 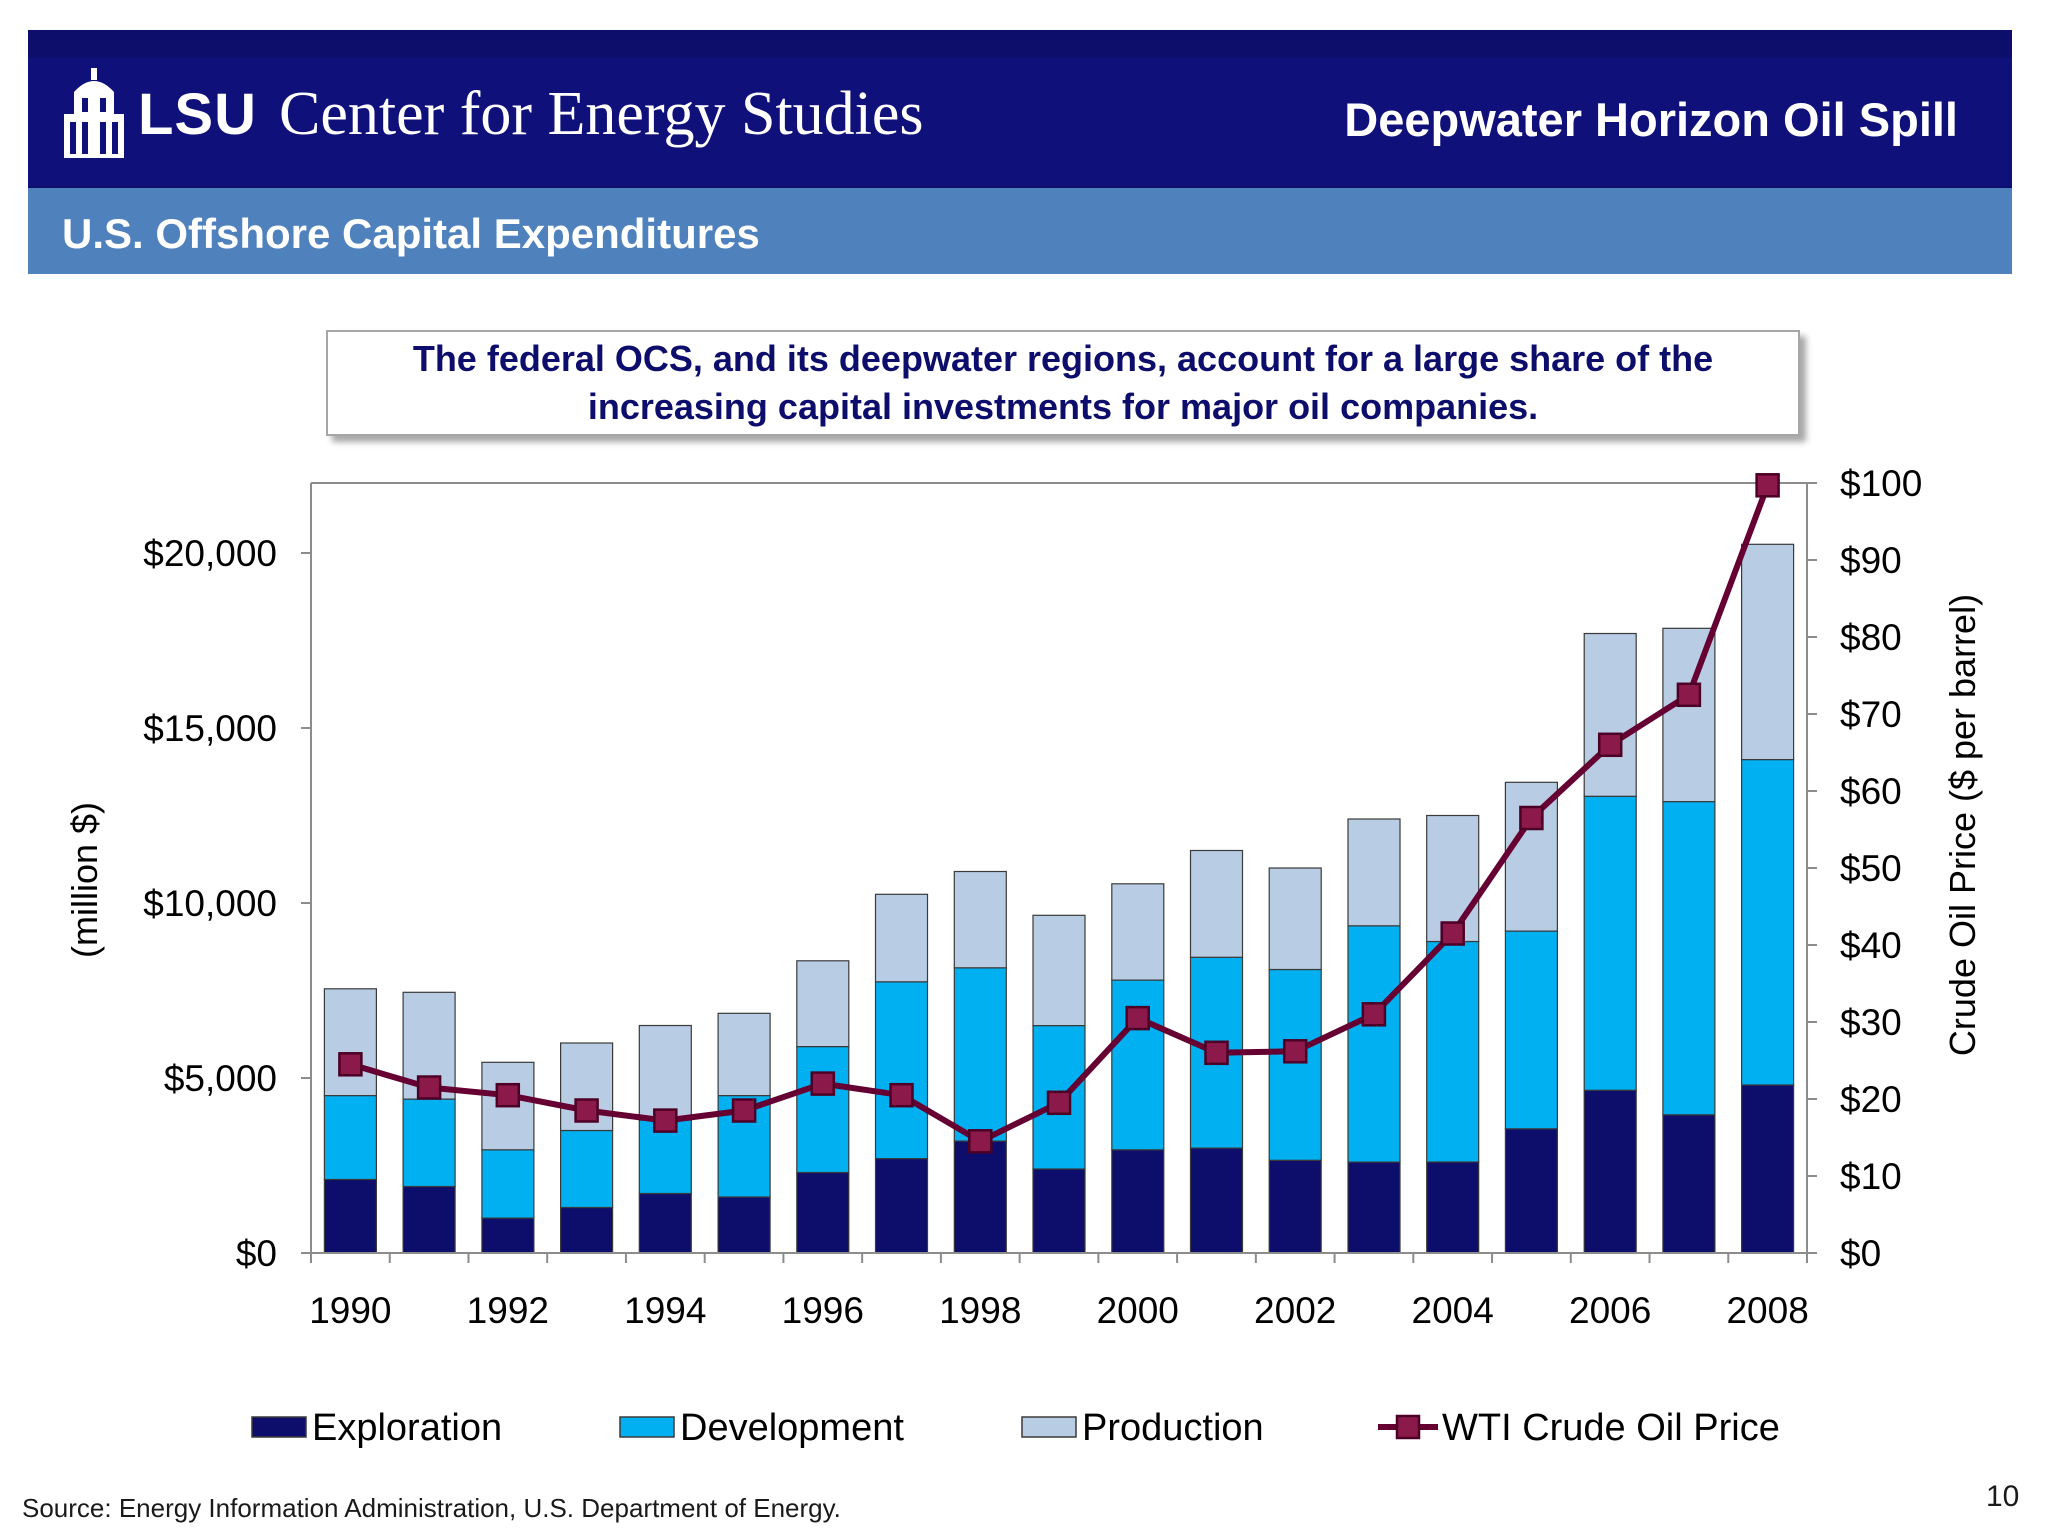 What do you see at coordinates (197, 114) in the screenshot?
I see `logo-lsu-text: LSU` at bounding box center [197, 114].